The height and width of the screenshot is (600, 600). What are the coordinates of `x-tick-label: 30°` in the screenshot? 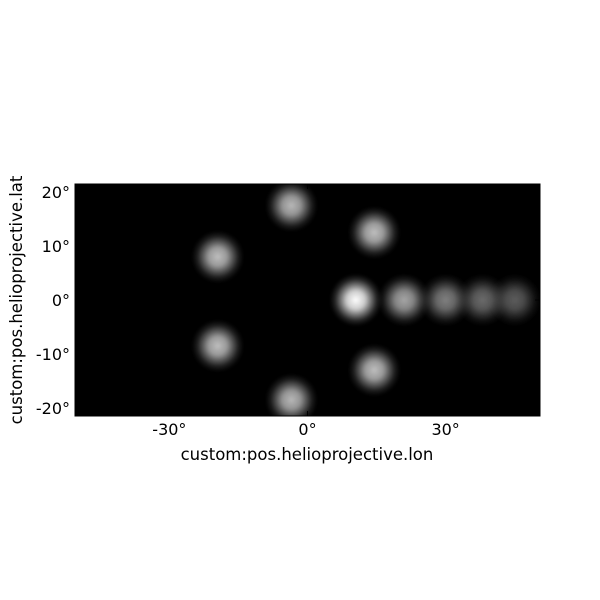 It's located at (445, 429).